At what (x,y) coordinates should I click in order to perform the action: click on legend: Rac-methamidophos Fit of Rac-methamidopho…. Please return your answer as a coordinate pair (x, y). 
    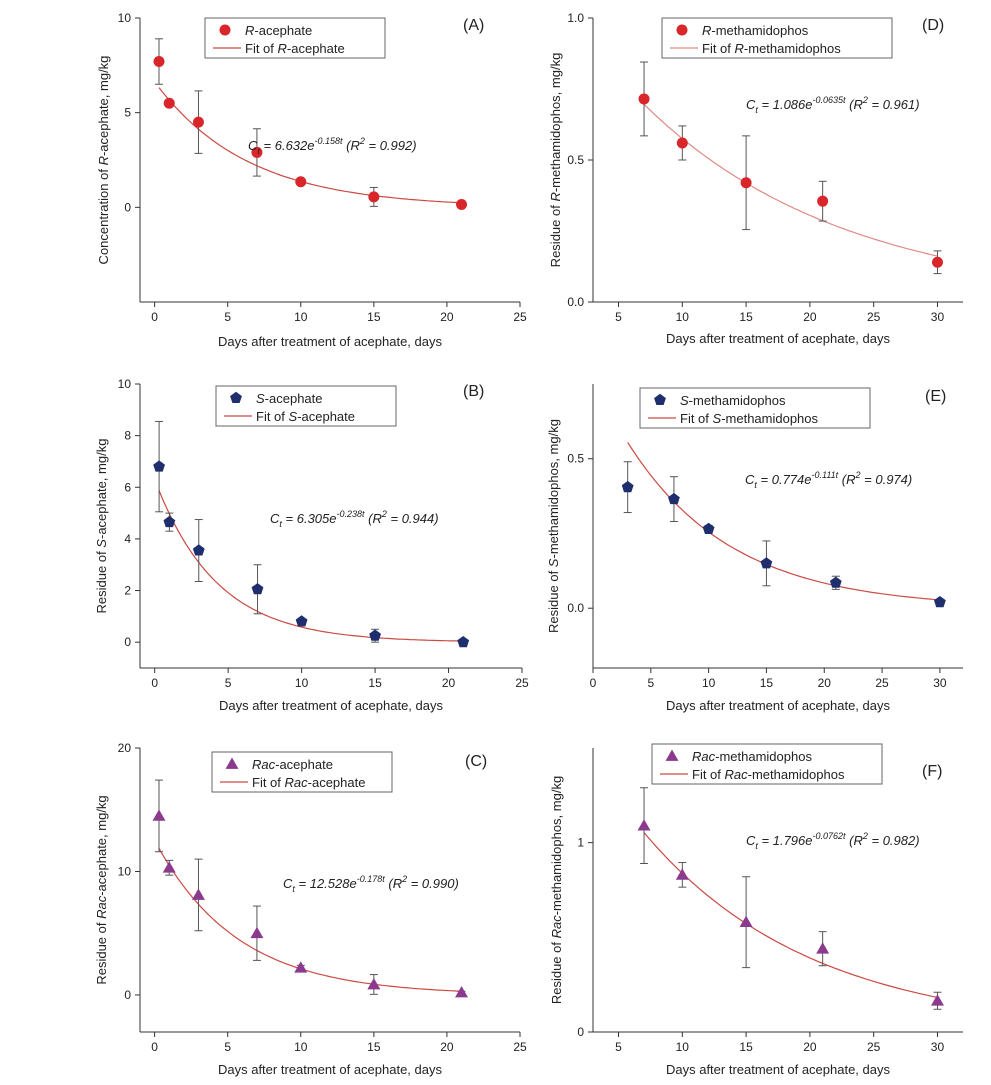
    Looking at the image, I should click on (767, 764).